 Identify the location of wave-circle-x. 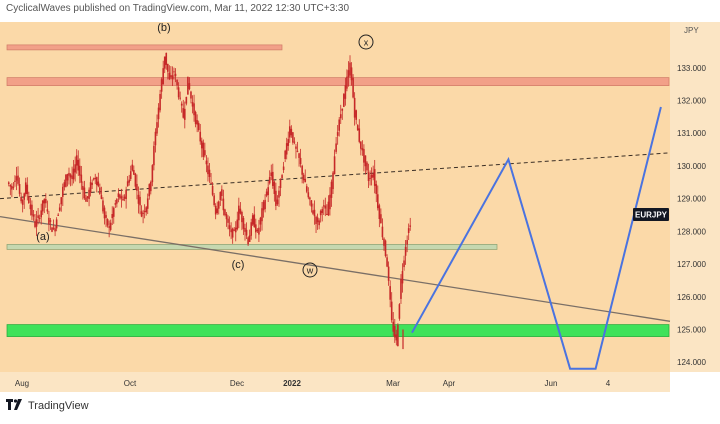
(366, 42).